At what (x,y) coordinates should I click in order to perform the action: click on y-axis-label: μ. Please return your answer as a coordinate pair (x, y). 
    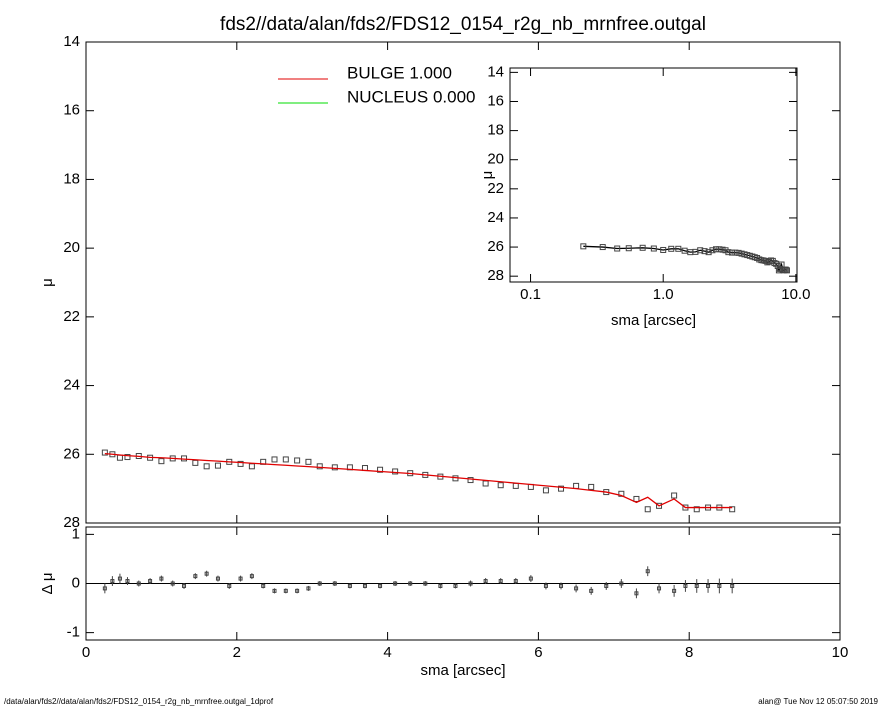
    Looking at the image, I should click on (47, 282).